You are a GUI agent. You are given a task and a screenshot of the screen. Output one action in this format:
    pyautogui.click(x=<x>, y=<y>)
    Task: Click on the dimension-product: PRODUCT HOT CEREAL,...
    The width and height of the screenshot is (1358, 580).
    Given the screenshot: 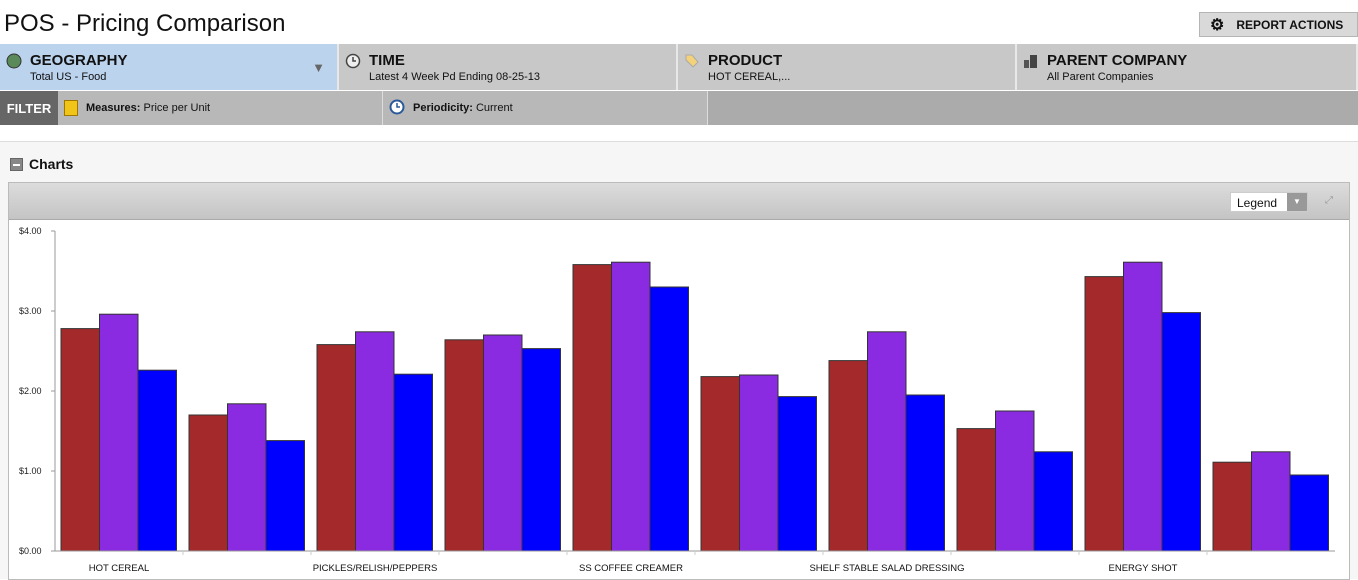 What is the action you would take?
    pyautogui.click(x=847, y=67)
    